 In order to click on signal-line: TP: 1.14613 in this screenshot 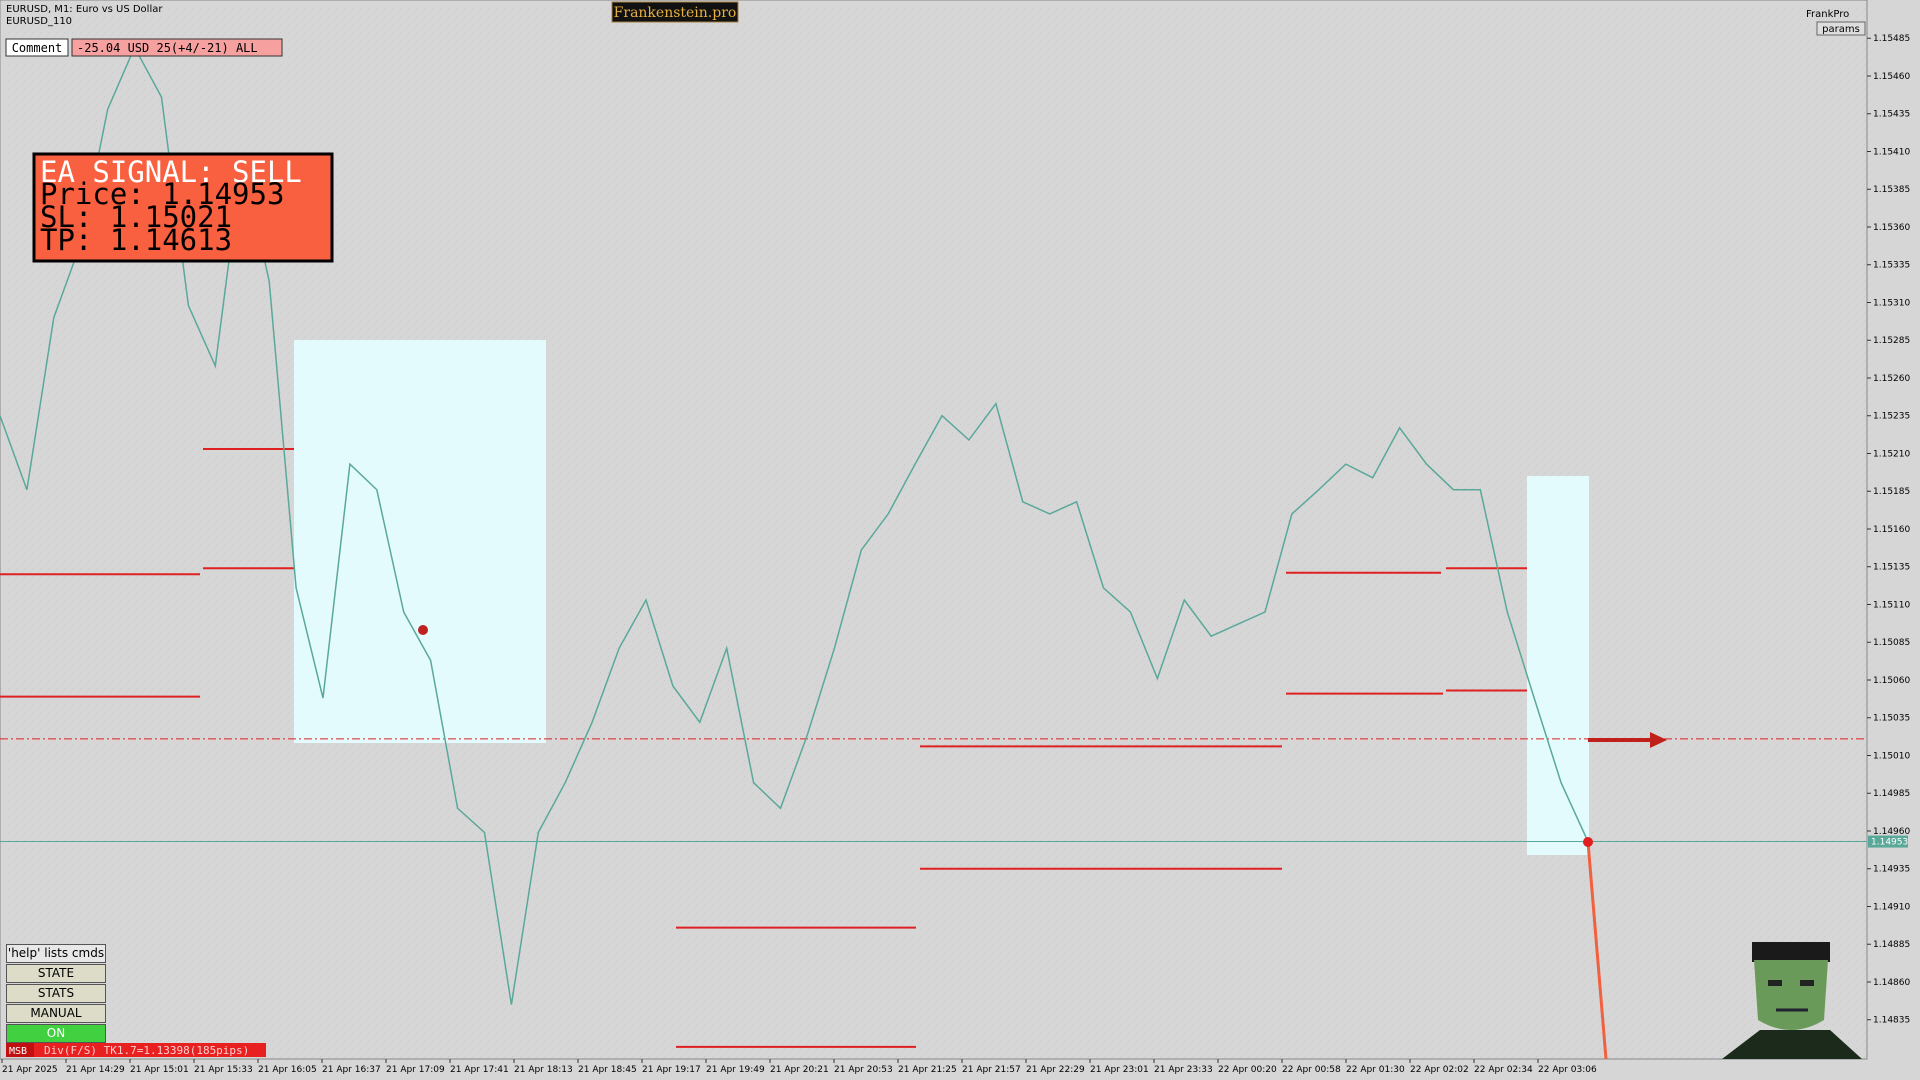, I will do `click(136, 240)`.